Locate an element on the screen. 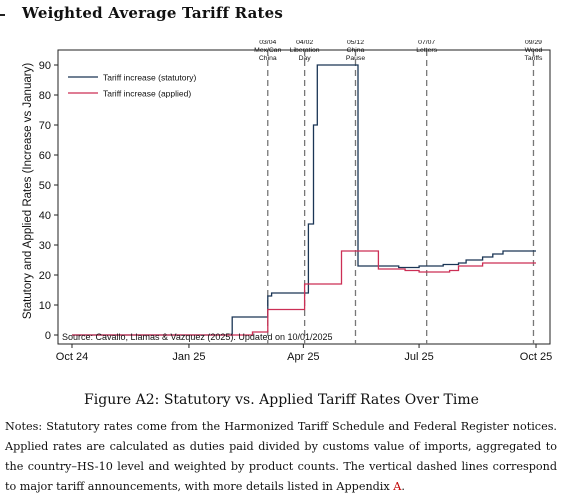  x-tick-label-3: Jul 25 is located at coordinates (418, 357).